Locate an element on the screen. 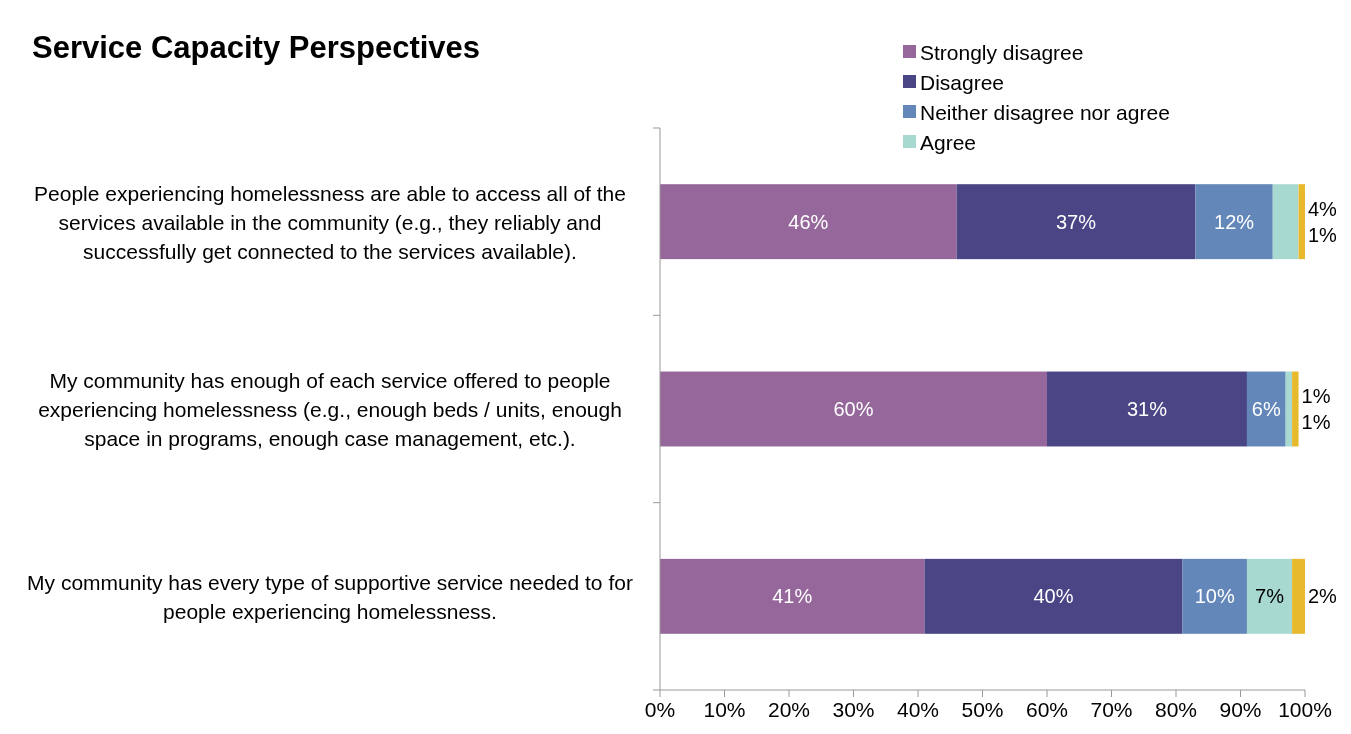 Image resolution: width=1351 pixels, height=734 pixels. y-tick-label: People experiencing homelessness are able to access all of the services available in the community (e.g., they reliably and successfully get connected to the services available). is located at coordinates (330, 222).